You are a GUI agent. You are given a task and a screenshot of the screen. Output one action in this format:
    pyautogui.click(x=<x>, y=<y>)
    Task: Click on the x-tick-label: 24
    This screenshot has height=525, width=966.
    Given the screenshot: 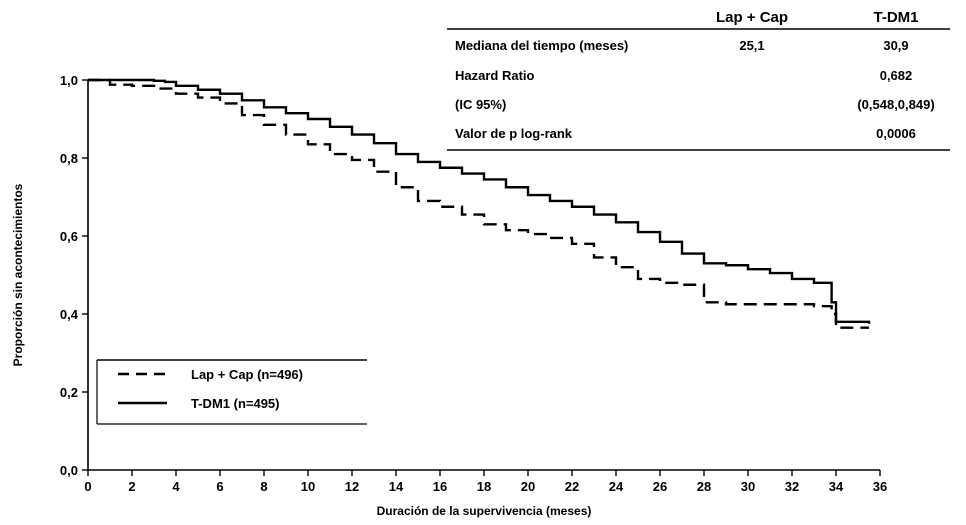 What is the action you would take?
    pyautogui.click(x=616, y=486)
    